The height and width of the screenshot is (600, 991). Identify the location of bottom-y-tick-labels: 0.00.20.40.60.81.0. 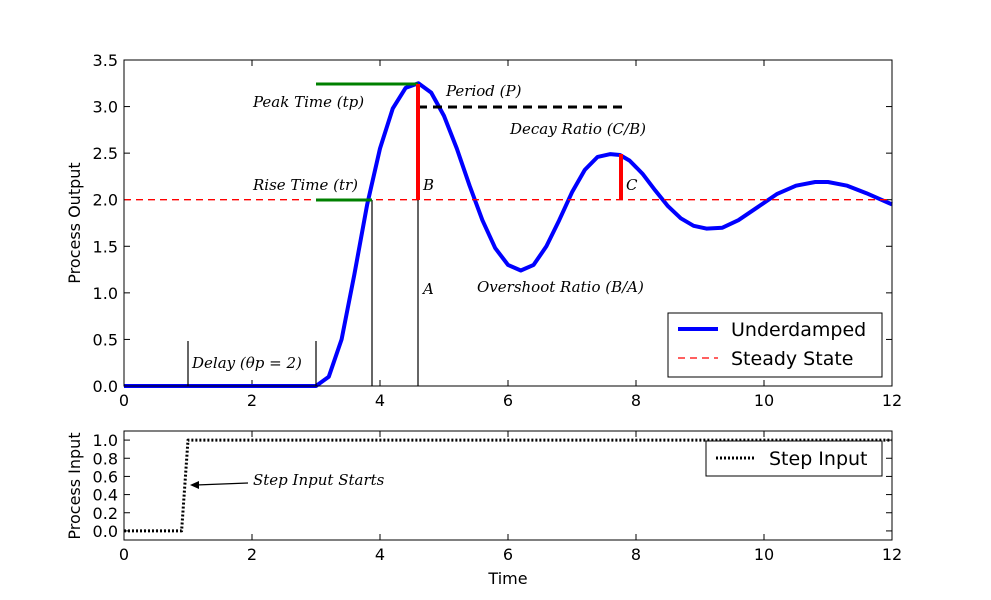
(105, 486).